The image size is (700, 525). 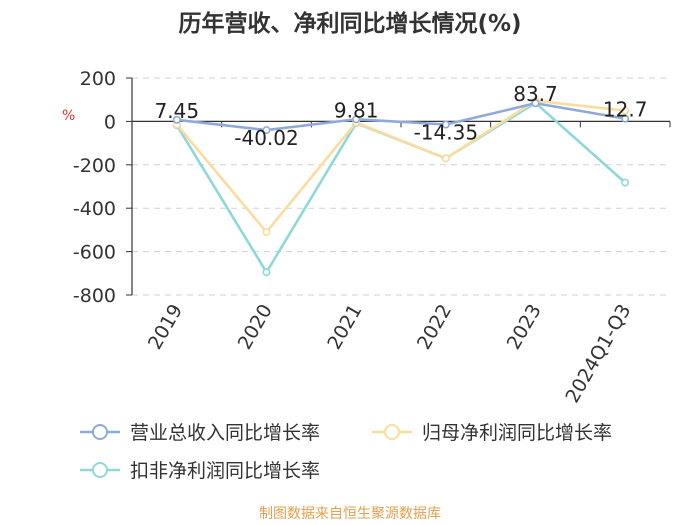 I want to click on data-label: 83.7, so click(x=535, y=94).